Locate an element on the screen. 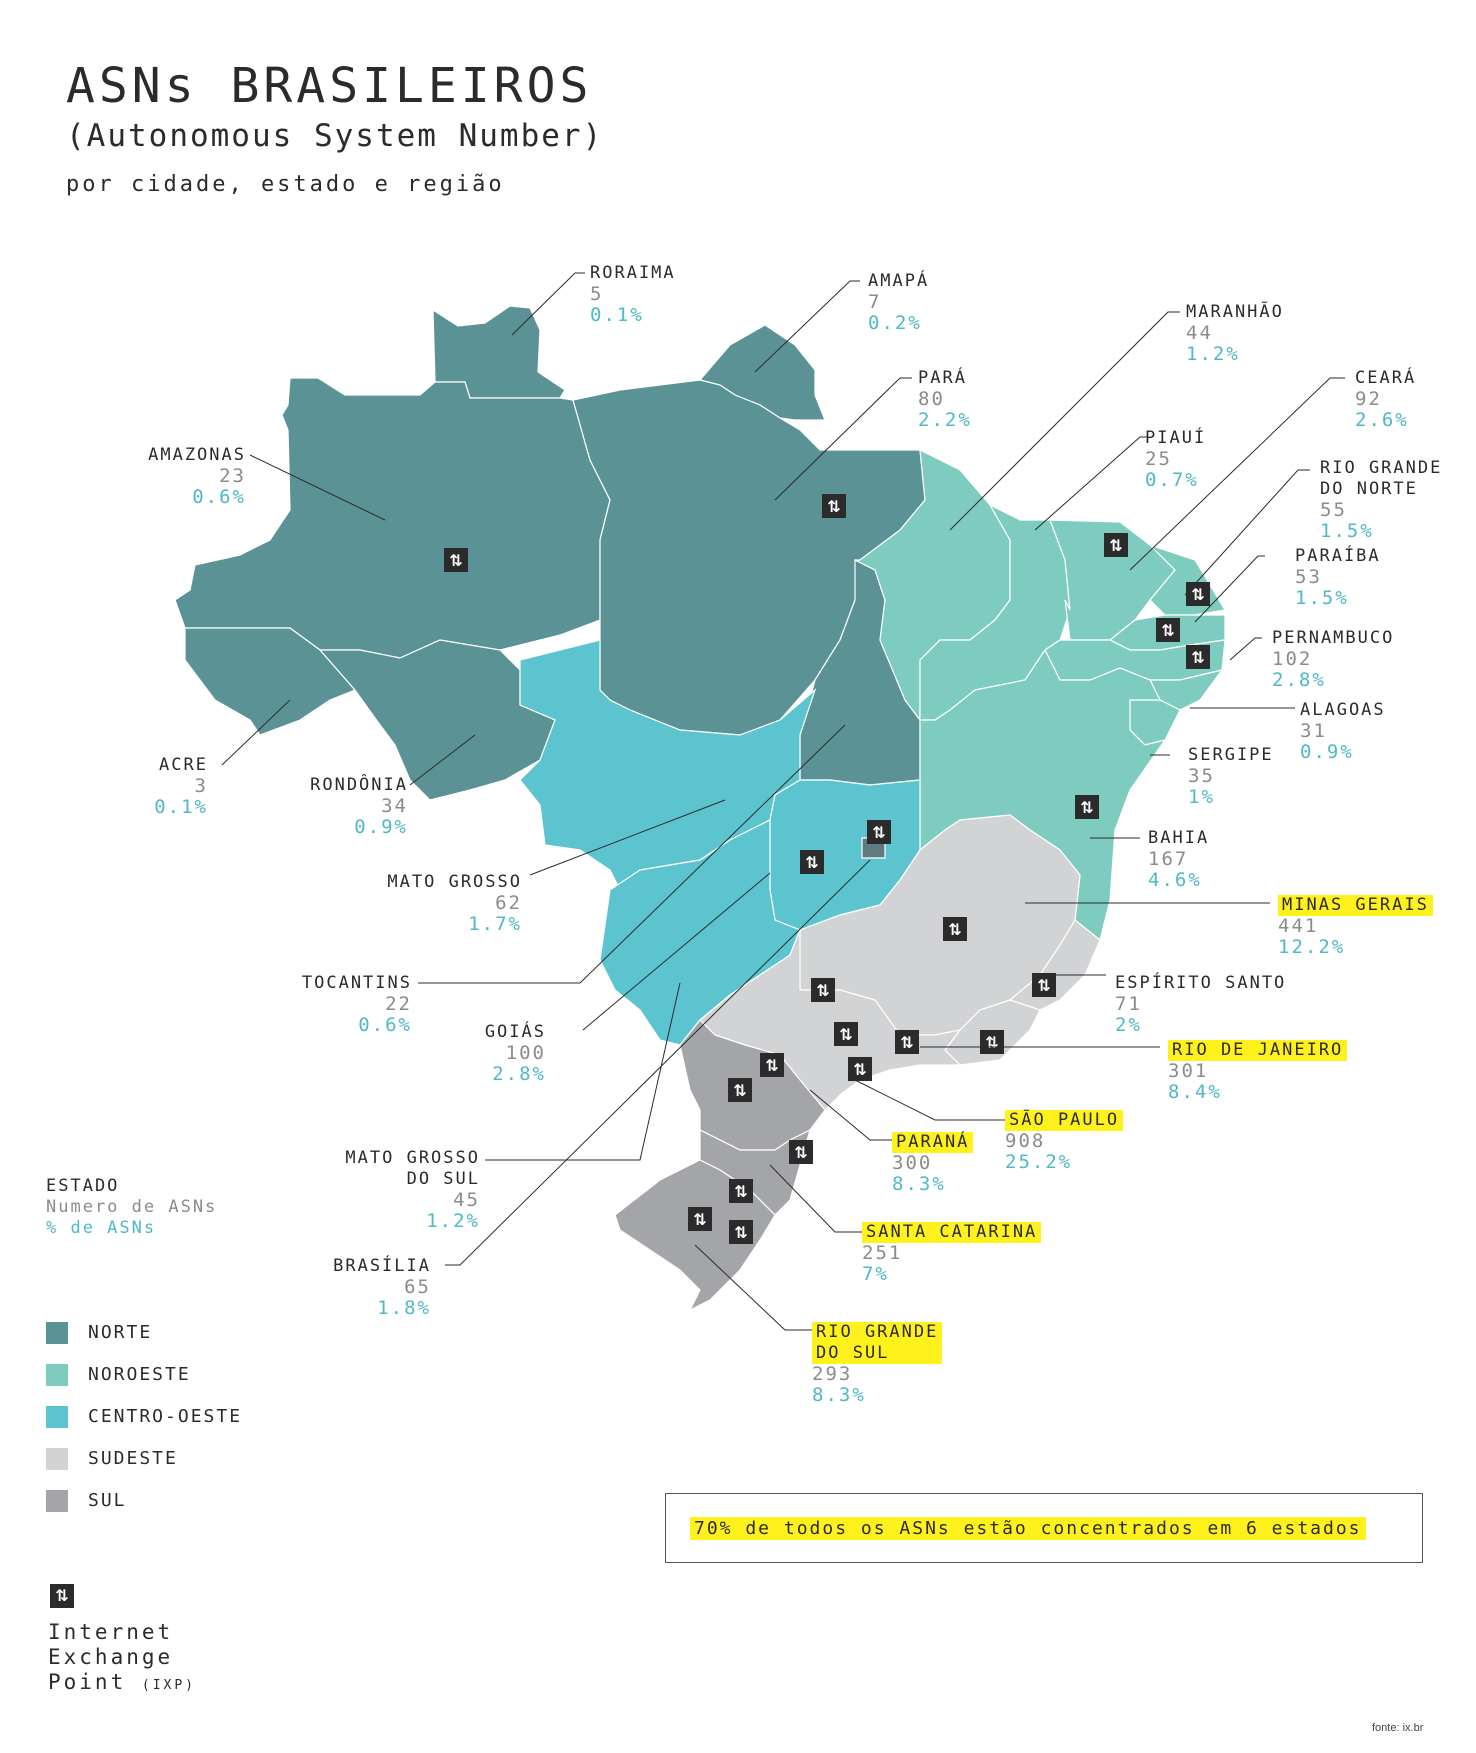 The width and height of the screenshot is (1476, 1753). label-name: ESPÍRITO SANTO is located at coordinates (1201, 983).